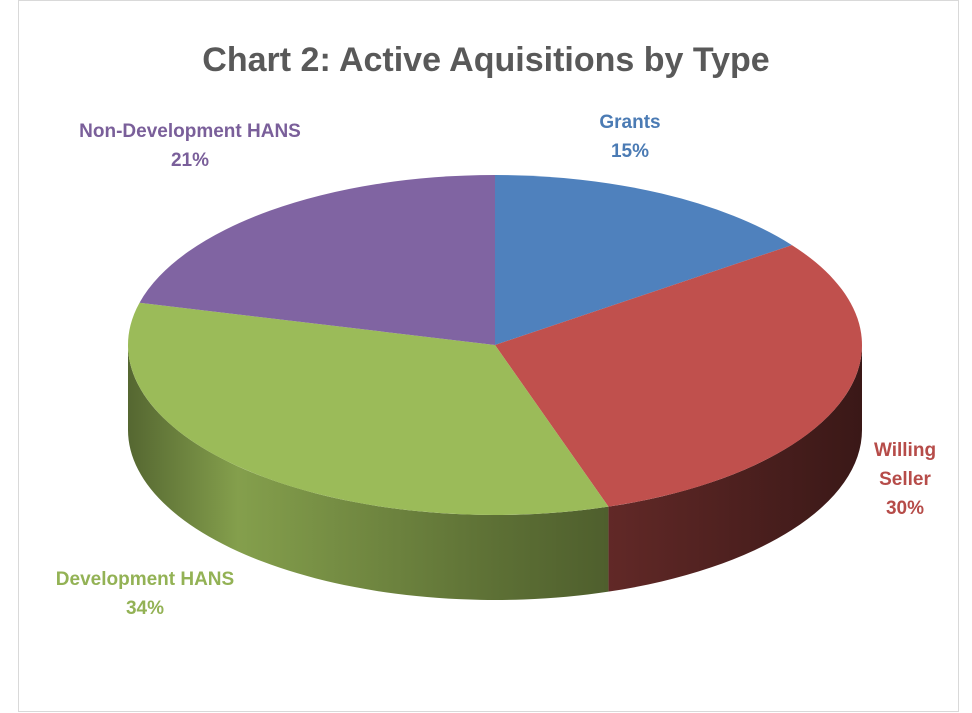 The width and height of the screenshot is (972, 713). Describe the element at coordinates (630, 151) in the screenshot. I see `percent-label: 15%` at that location.